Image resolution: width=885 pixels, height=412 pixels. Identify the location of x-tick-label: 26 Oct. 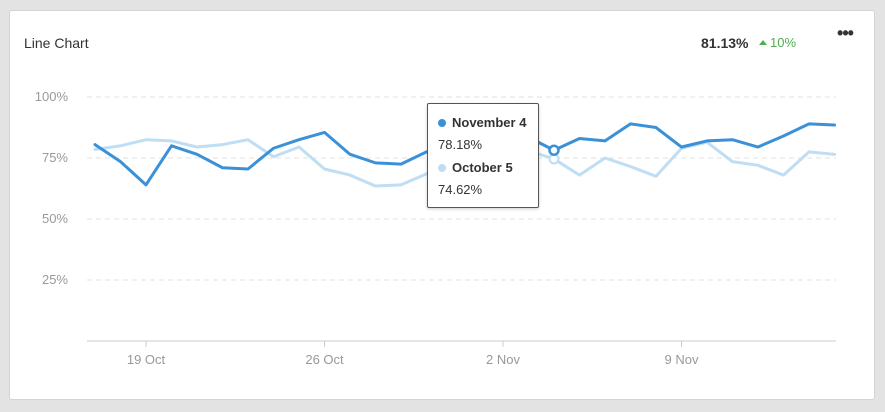
(324, 359).